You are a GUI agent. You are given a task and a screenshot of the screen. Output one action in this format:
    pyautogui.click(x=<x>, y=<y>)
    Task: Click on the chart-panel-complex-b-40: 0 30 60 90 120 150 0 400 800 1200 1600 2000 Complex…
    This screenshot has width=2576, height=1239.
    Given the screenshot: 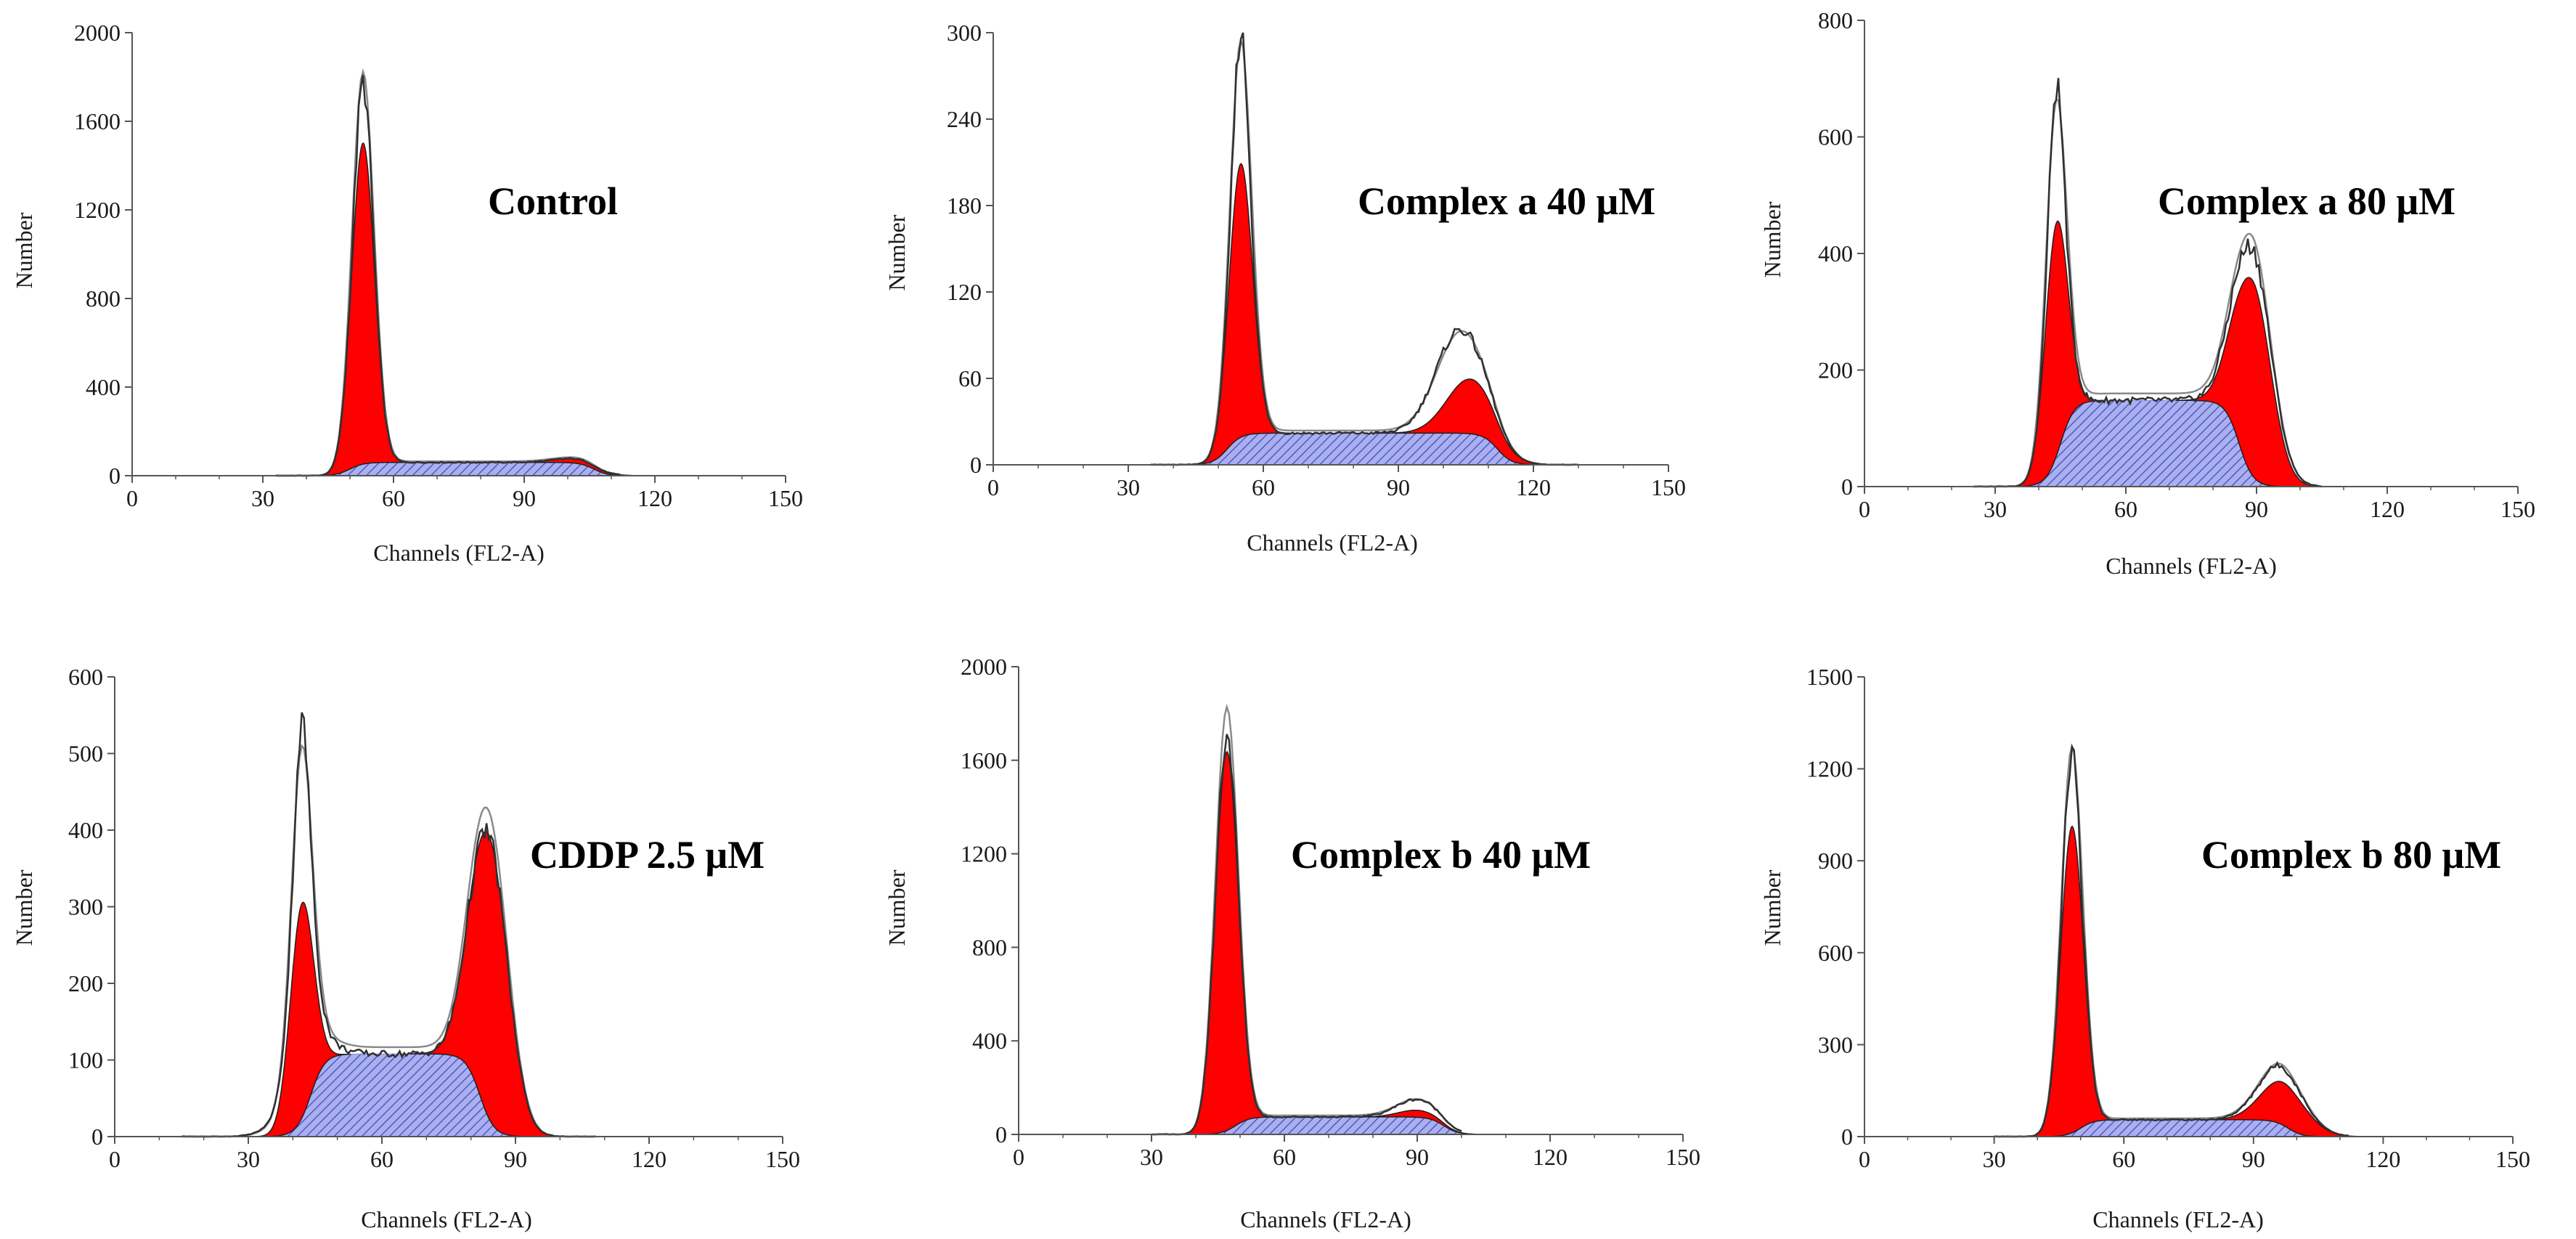 What is the action you would take?
    pyautogui.click(x=1292, y=943)
    